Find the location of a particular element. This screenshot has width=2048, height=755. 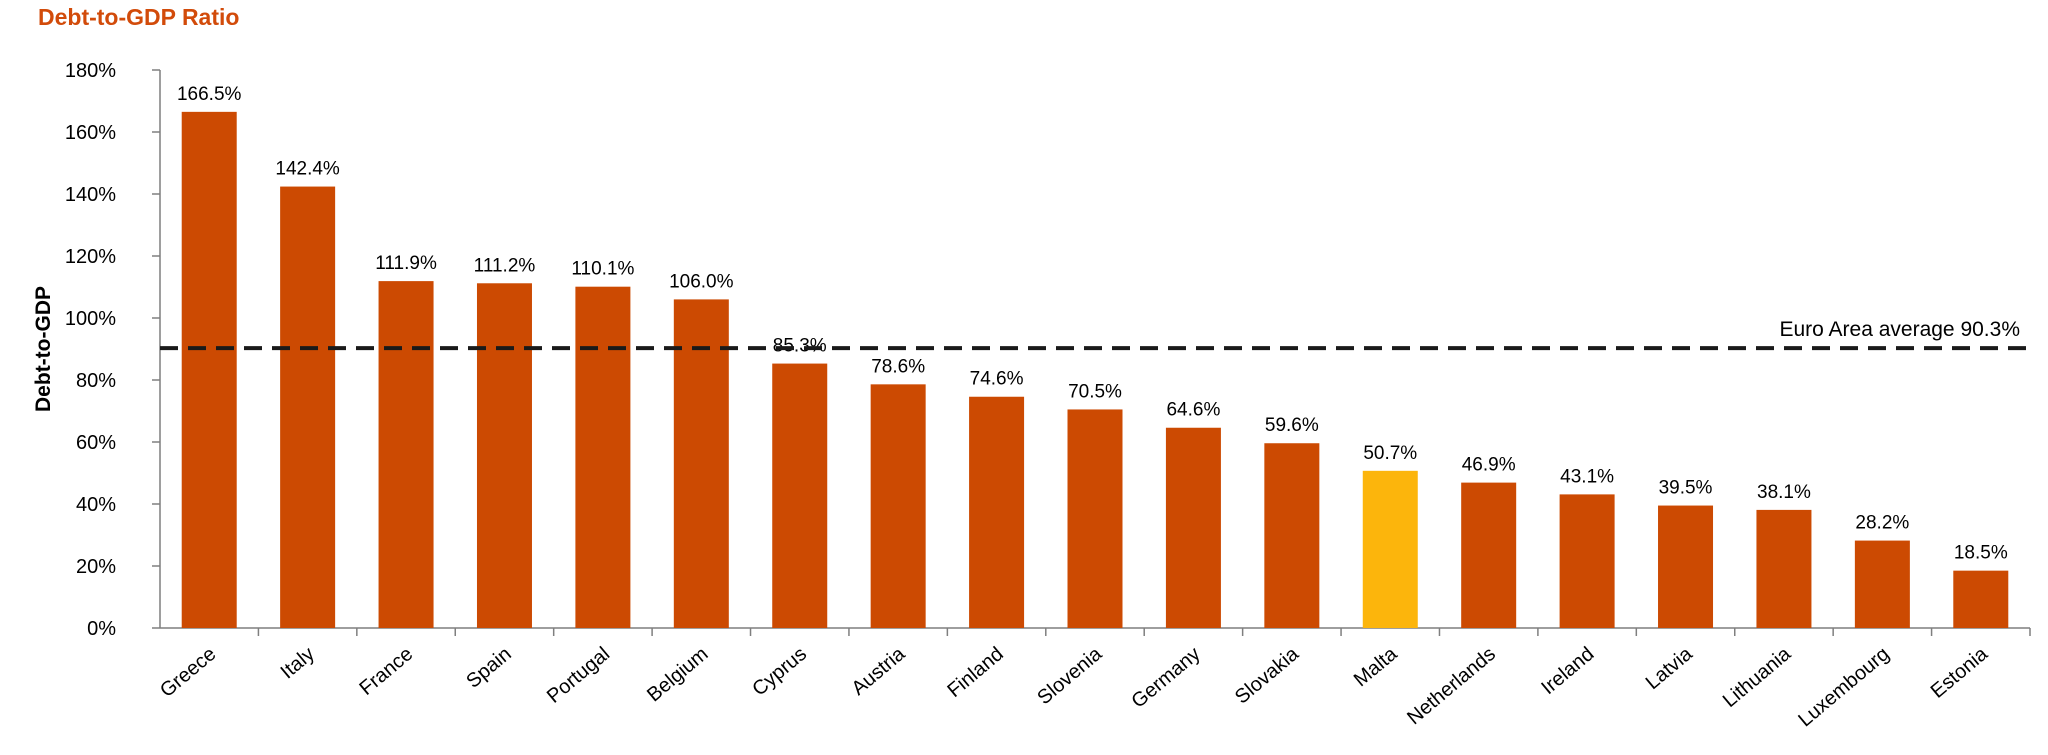

category-label: Lithuania is located at coordinates (1757, 677).